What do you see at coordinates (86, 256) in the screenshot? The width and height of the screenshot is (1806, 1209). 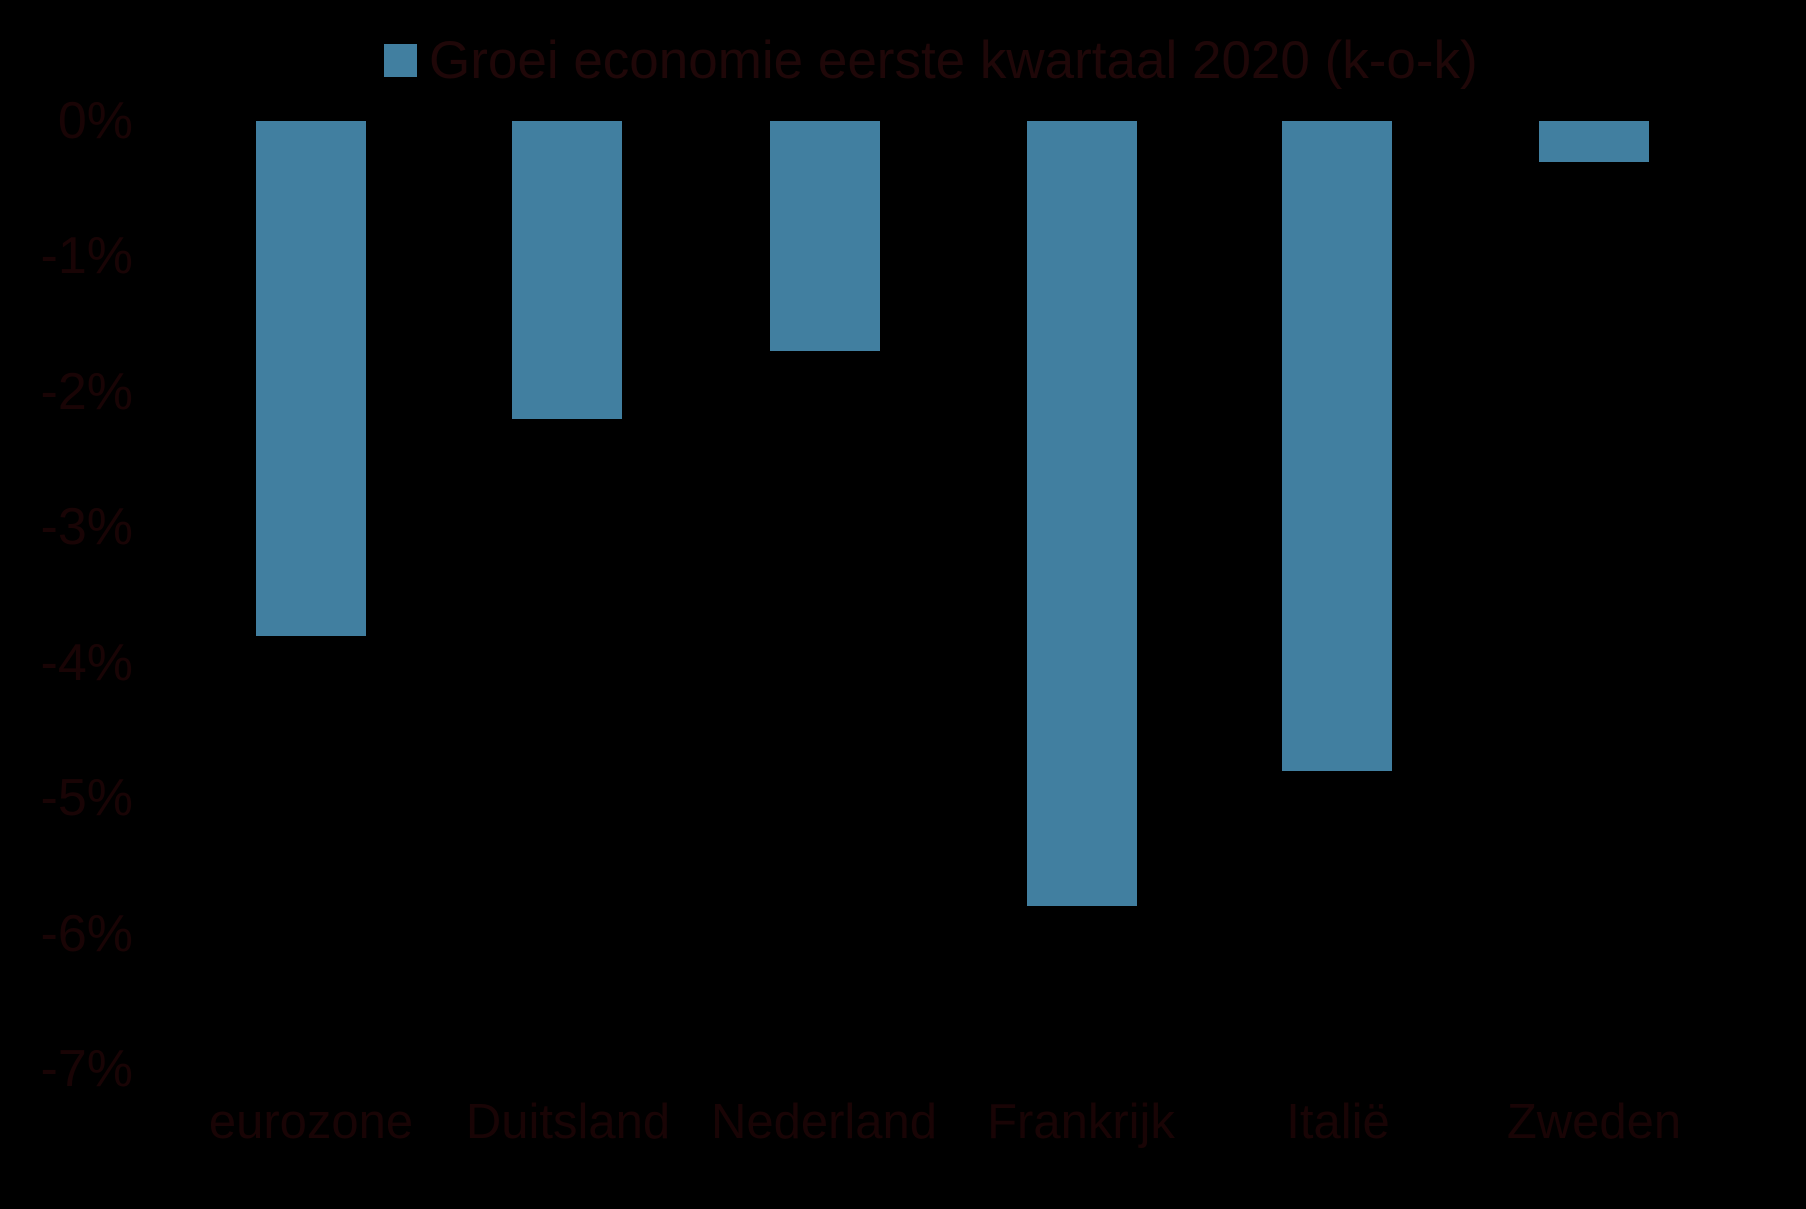 I see `y-tick-label: -1%` at bounding box center [86, 256].